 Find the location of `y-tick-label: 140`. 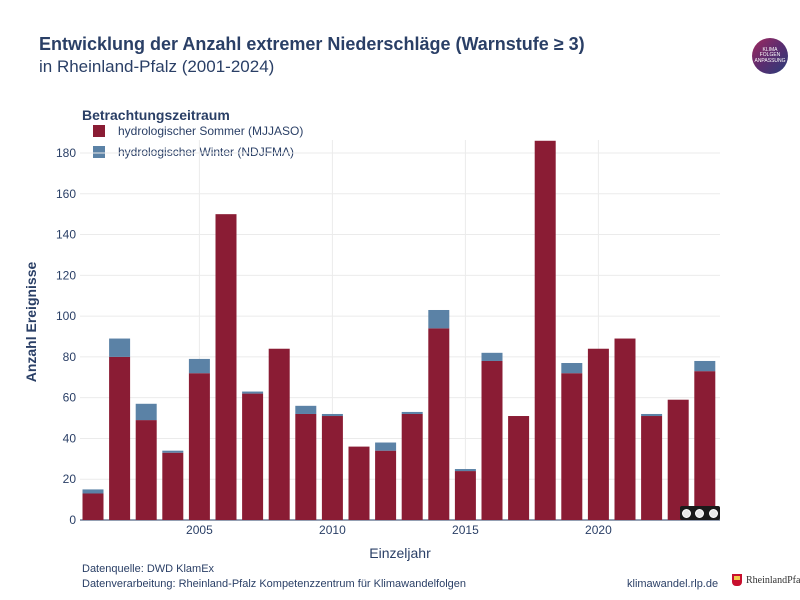

y-tick-label: 140 is located at coordinates (66, 235).